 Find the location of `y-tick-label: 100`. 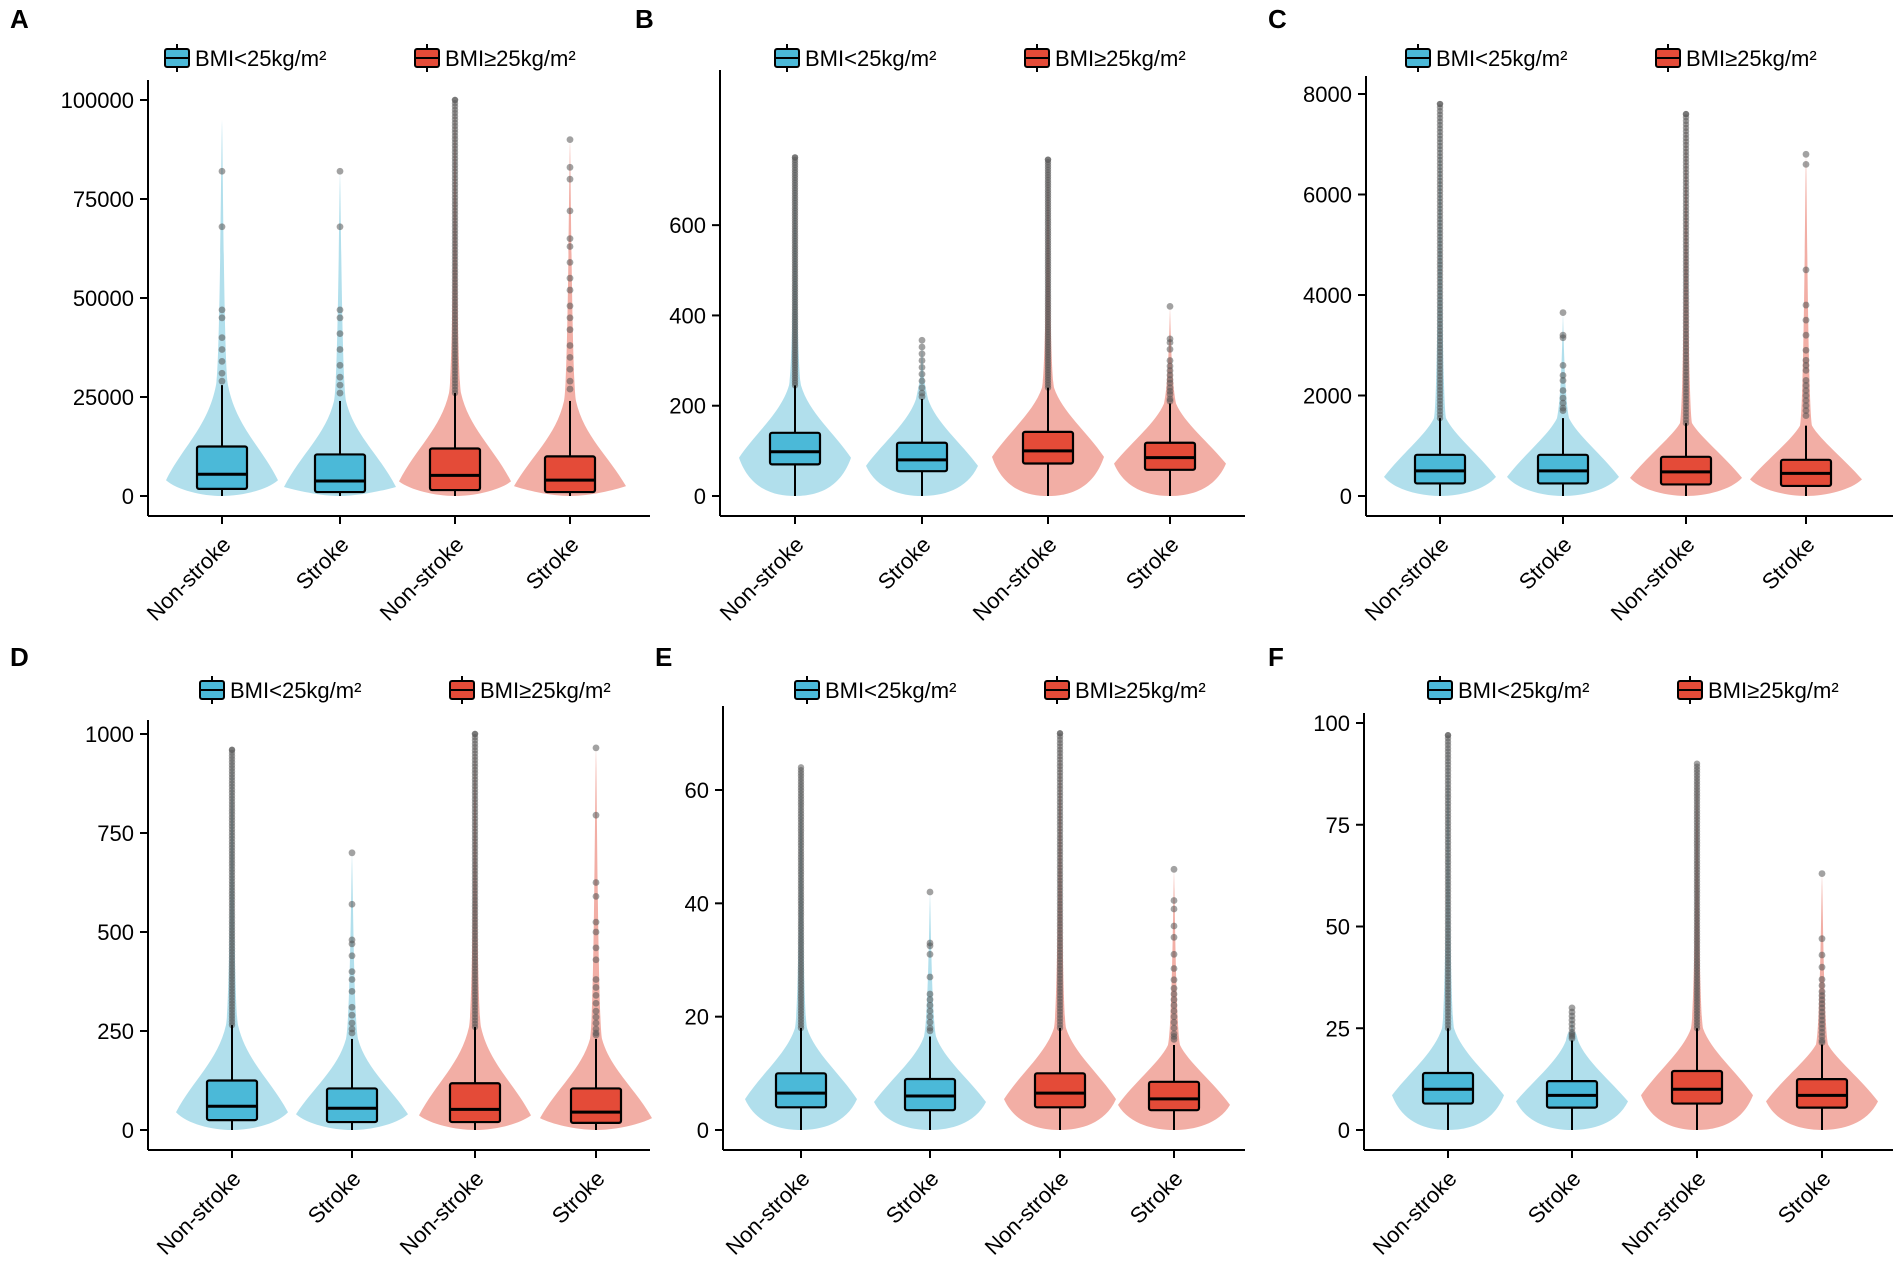

y-tick-label: 100 is located at coordinates (1331, 723).